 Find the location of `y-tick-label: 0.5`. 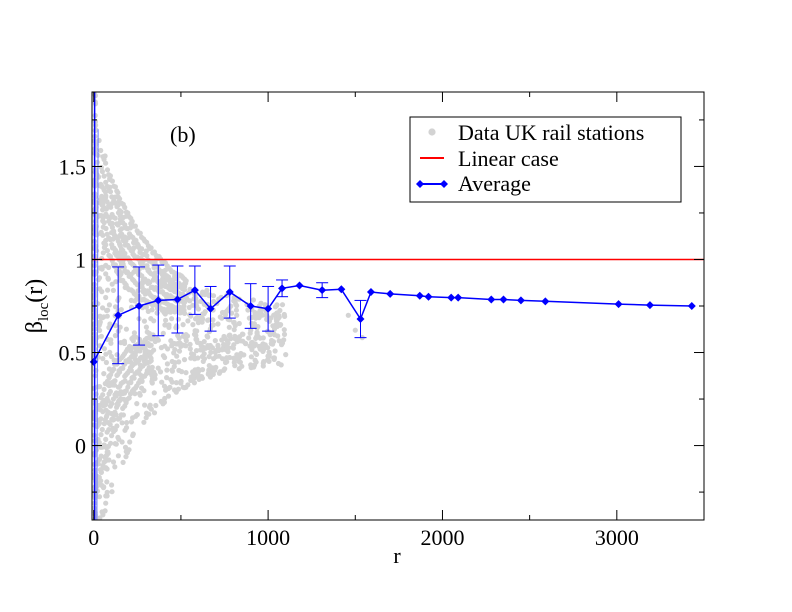

y-tick-label: 0.5 is located at coordinates (73, 353).